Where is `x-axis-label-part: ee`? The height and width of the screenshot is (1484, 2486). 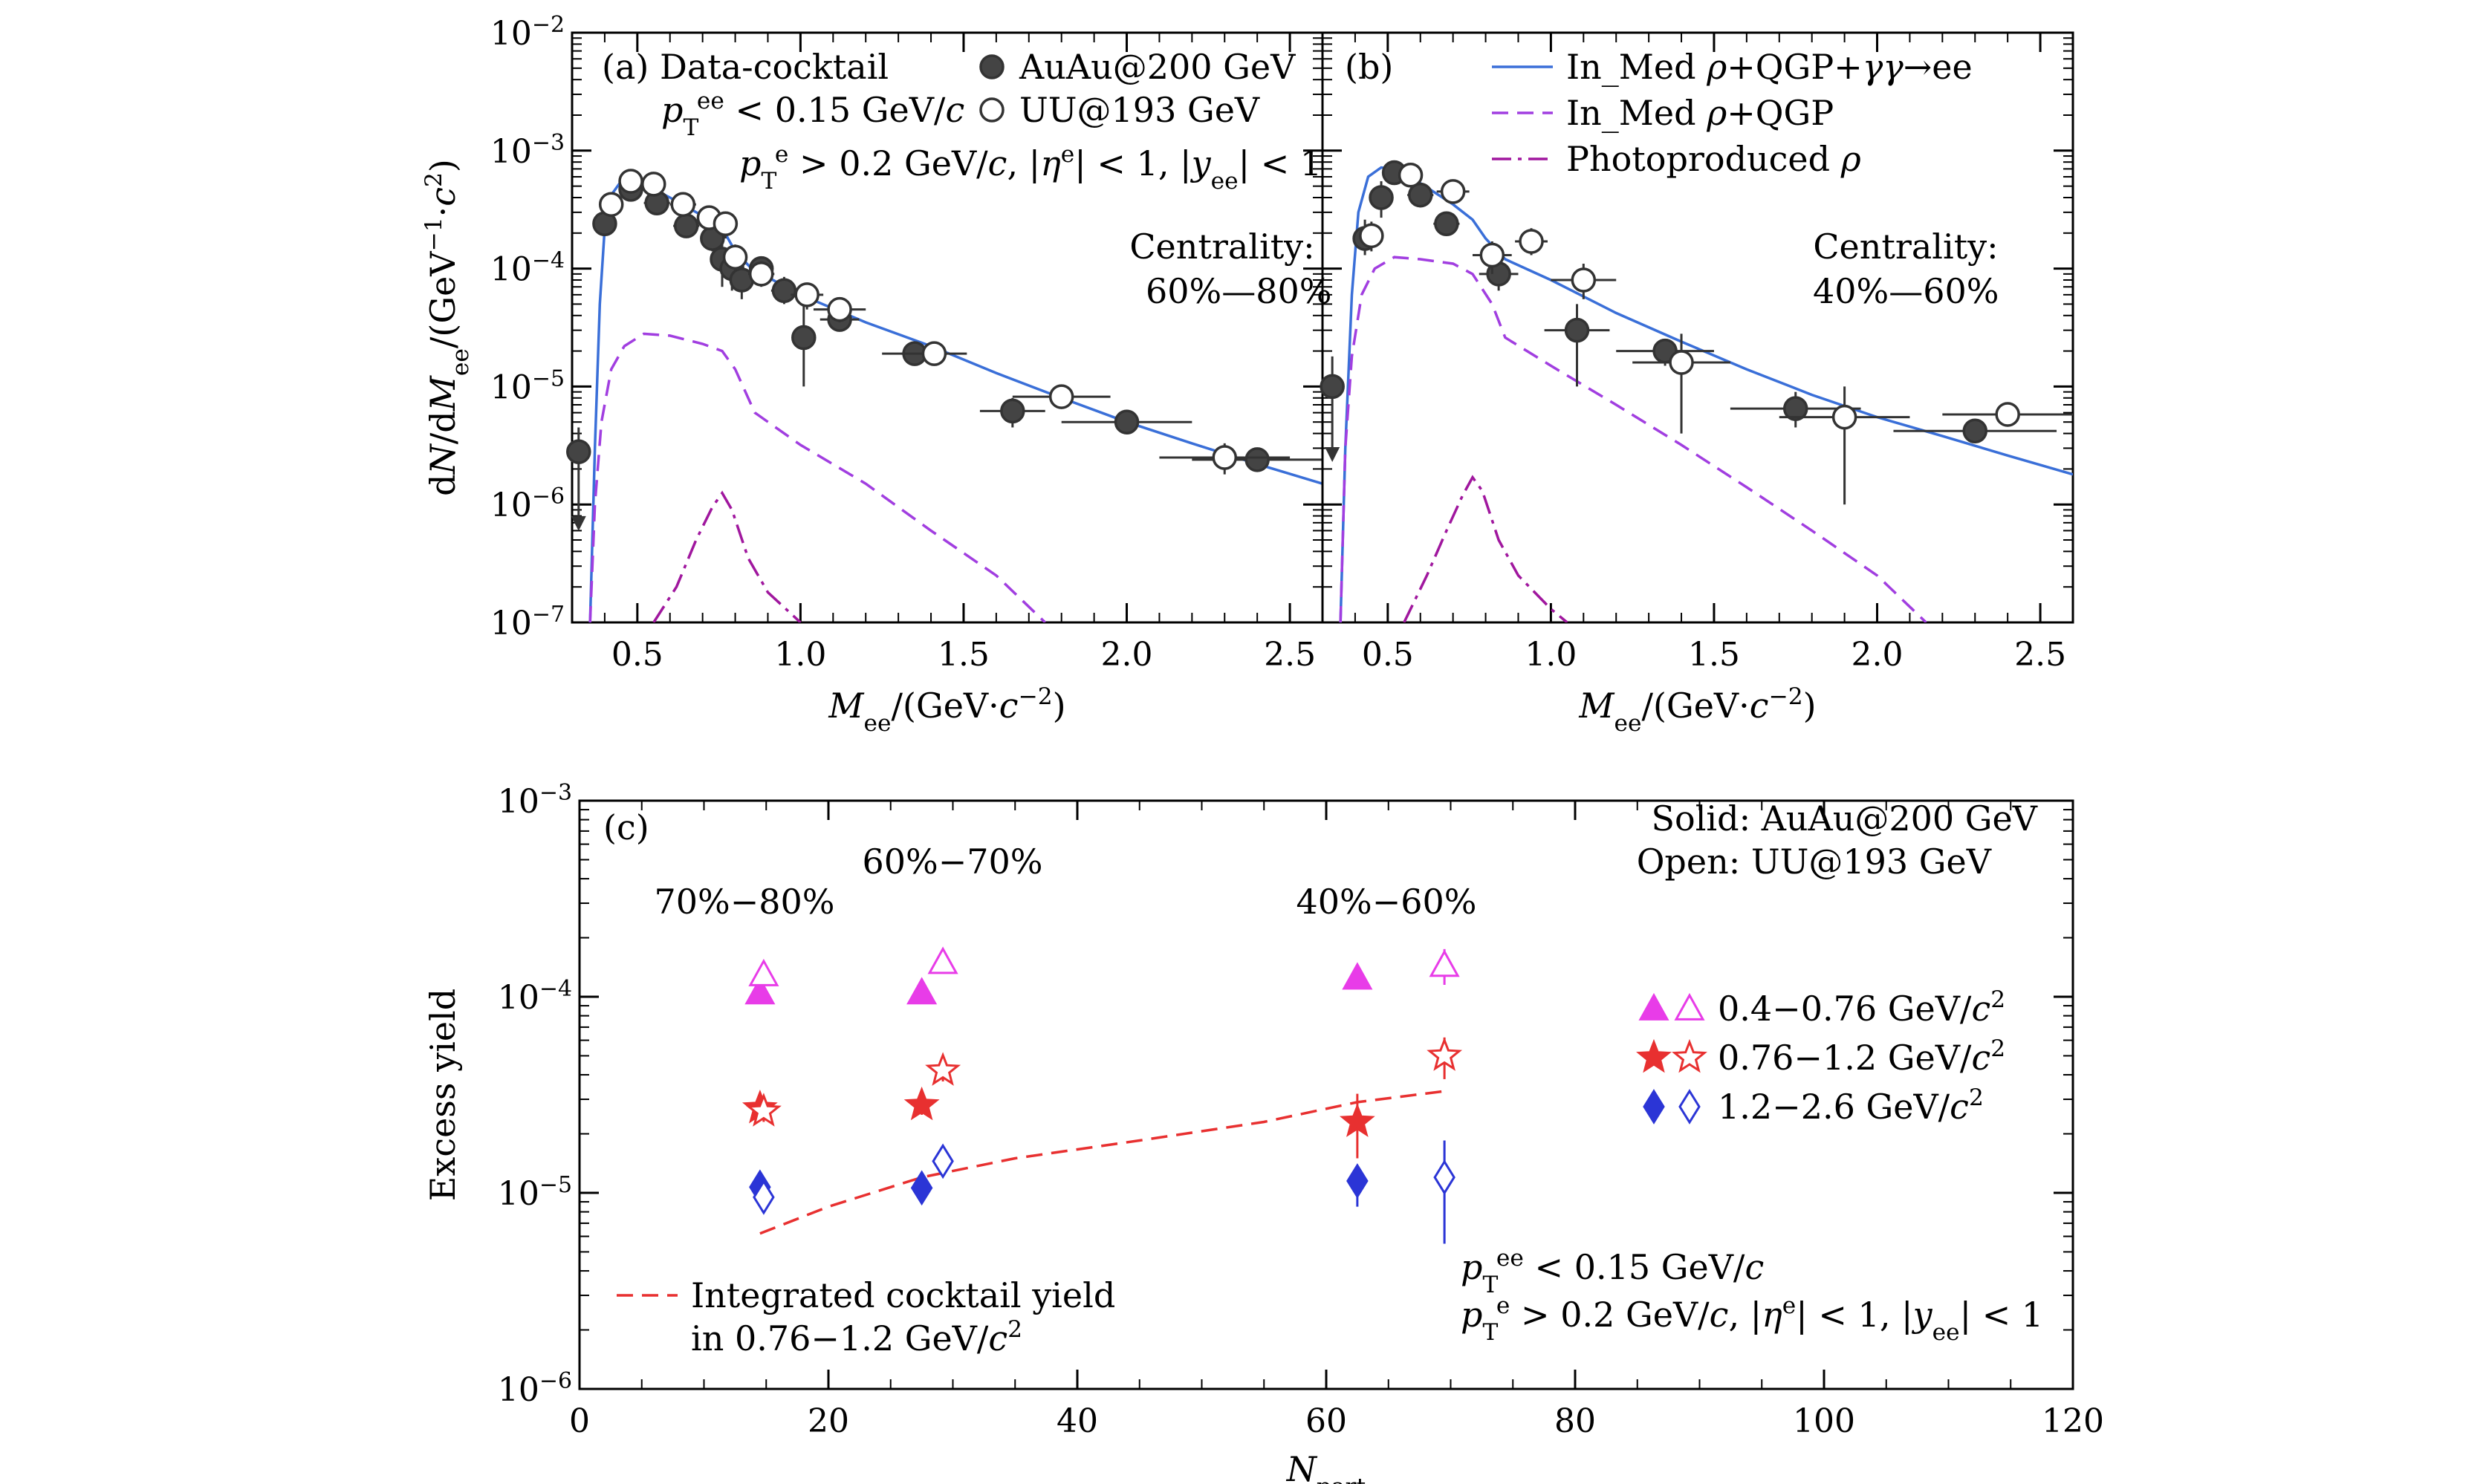 x-axis-label-part: ee is located at coordinates (878, 724).